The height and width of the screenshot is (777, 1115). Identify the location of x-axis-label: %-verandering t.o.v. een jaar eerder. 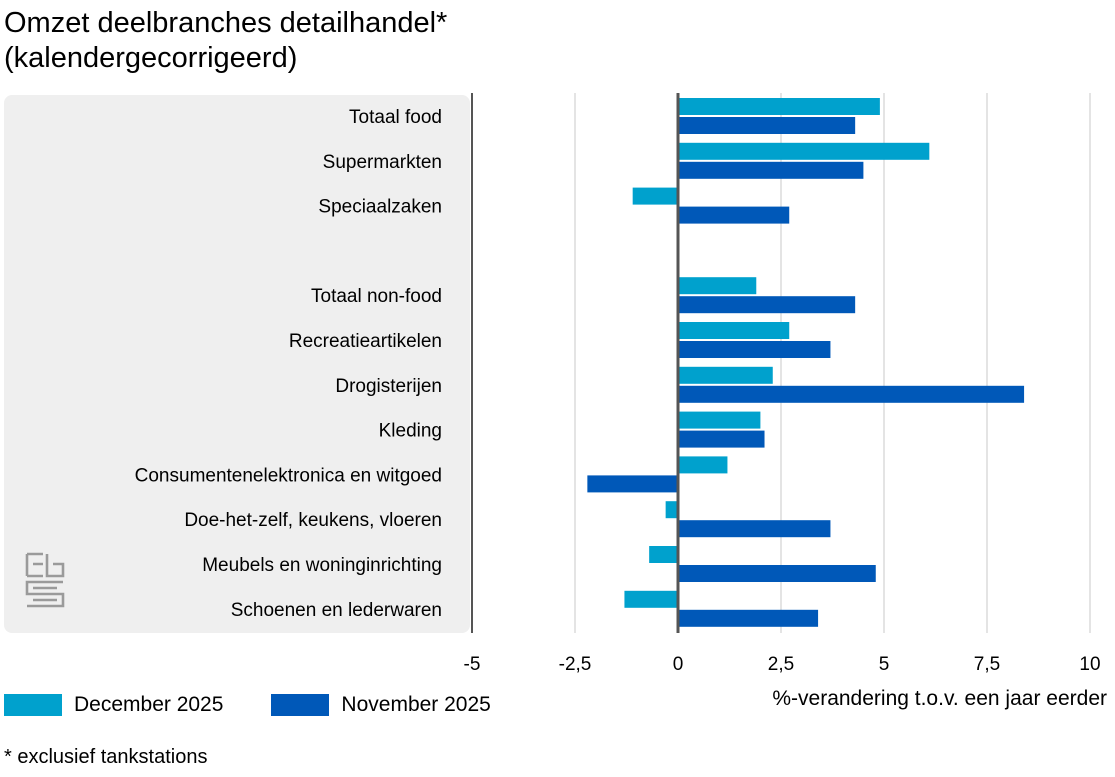
(939, 698).